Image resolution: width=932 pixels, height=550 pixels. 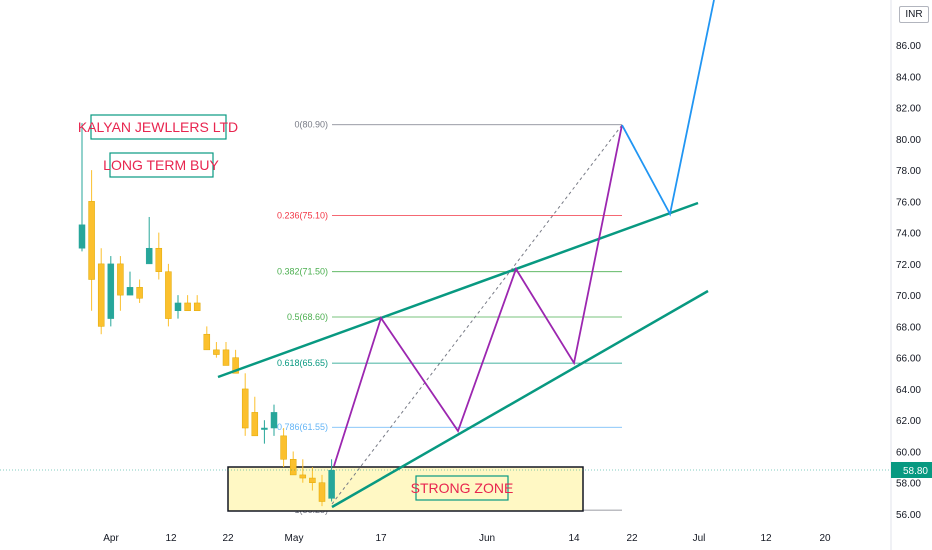 I want to click on strong-zone-box, so click(x=405, y=489).